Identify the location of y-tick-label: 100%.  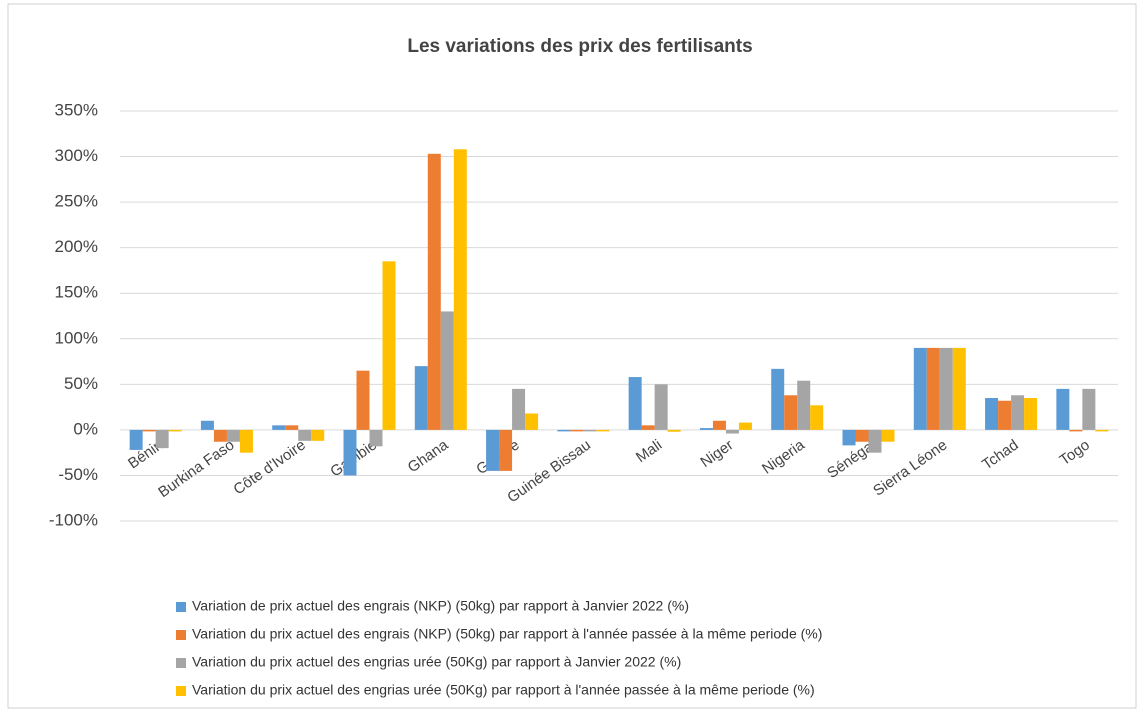
(76, 337).